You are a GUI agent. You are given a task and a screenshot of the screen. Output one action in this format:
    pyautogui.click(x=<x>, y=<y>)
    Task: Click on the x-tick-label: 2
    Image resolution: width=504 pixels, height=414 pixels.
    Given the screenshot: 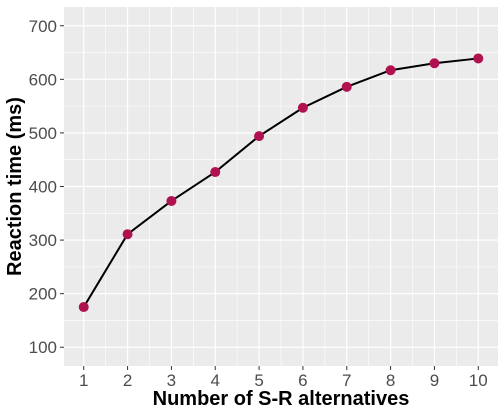 What is the action you would take?
    pyautogui.click(x=127, y=380)
    